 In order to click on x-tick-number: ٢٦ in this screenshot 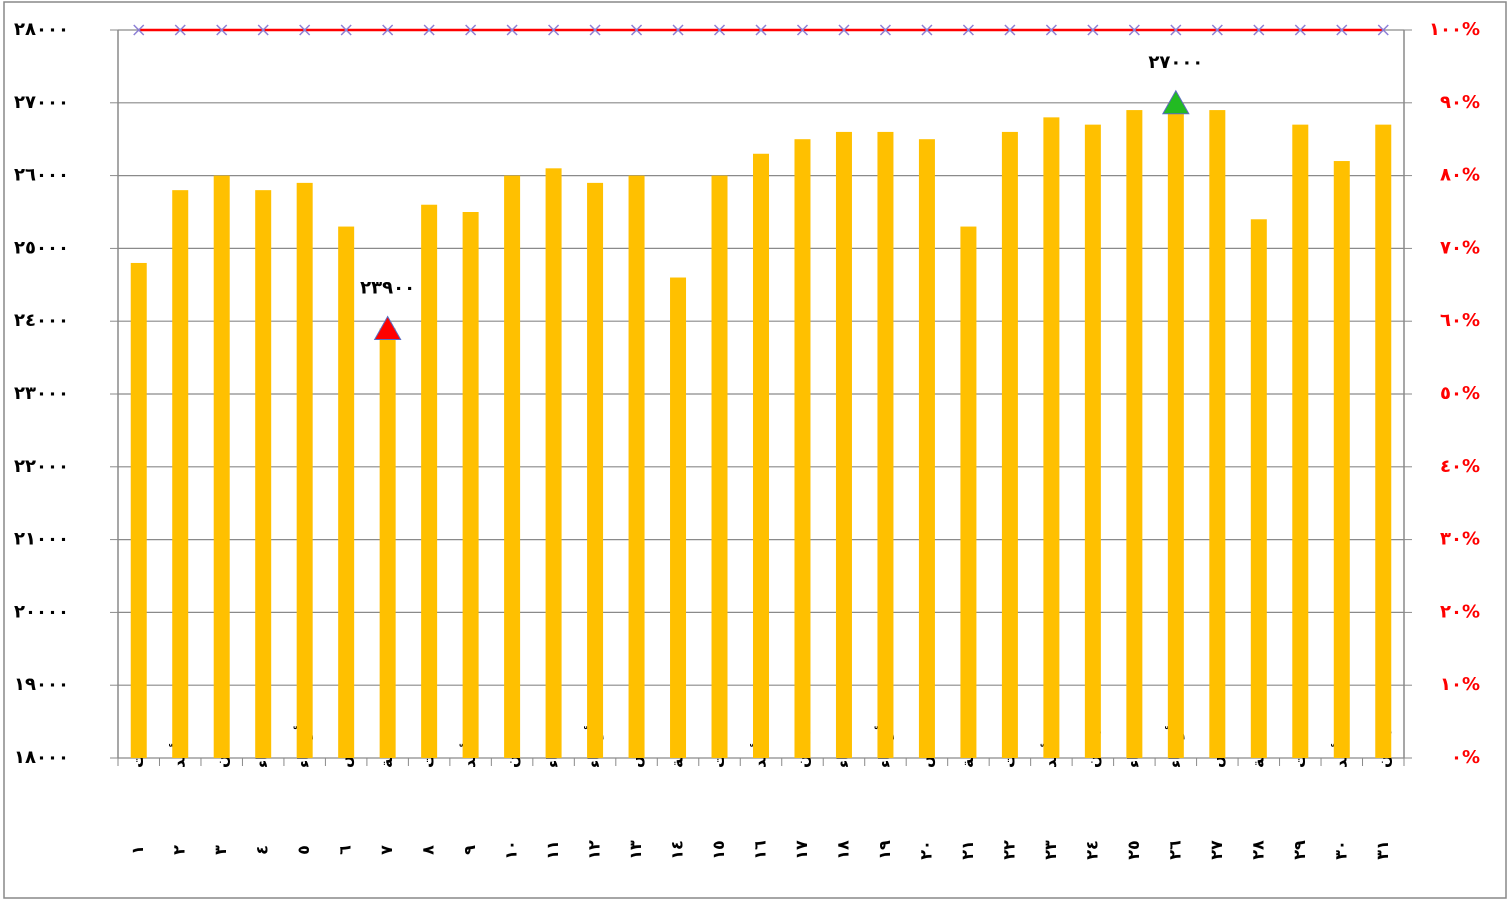, I will do `click(1174, 850)`.